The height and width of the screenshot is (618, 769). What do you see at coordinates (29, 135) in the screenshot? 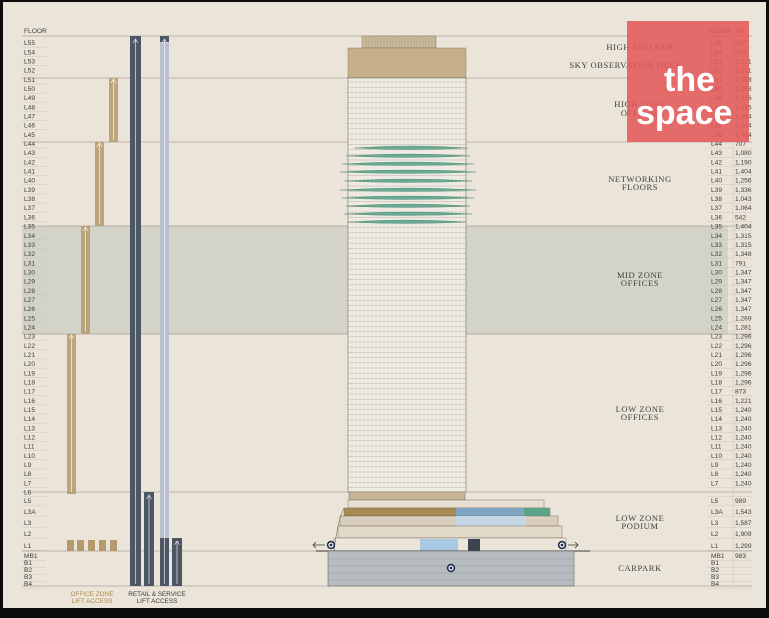
I see `floor-label: L45` at bounding box center [29, 135].